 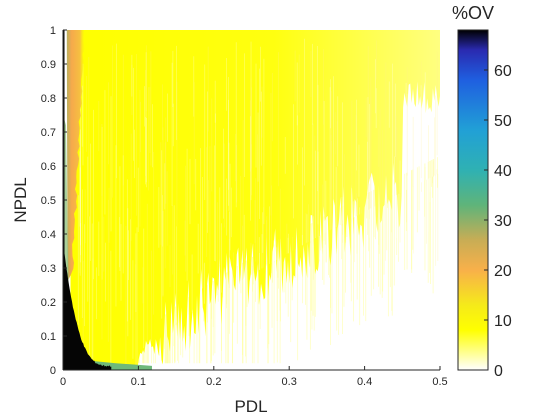 What do you see at coordinates (503, 321) in the screenshot?
I see `colorbar-tick-label: 10` at bounding box center [503, 321].